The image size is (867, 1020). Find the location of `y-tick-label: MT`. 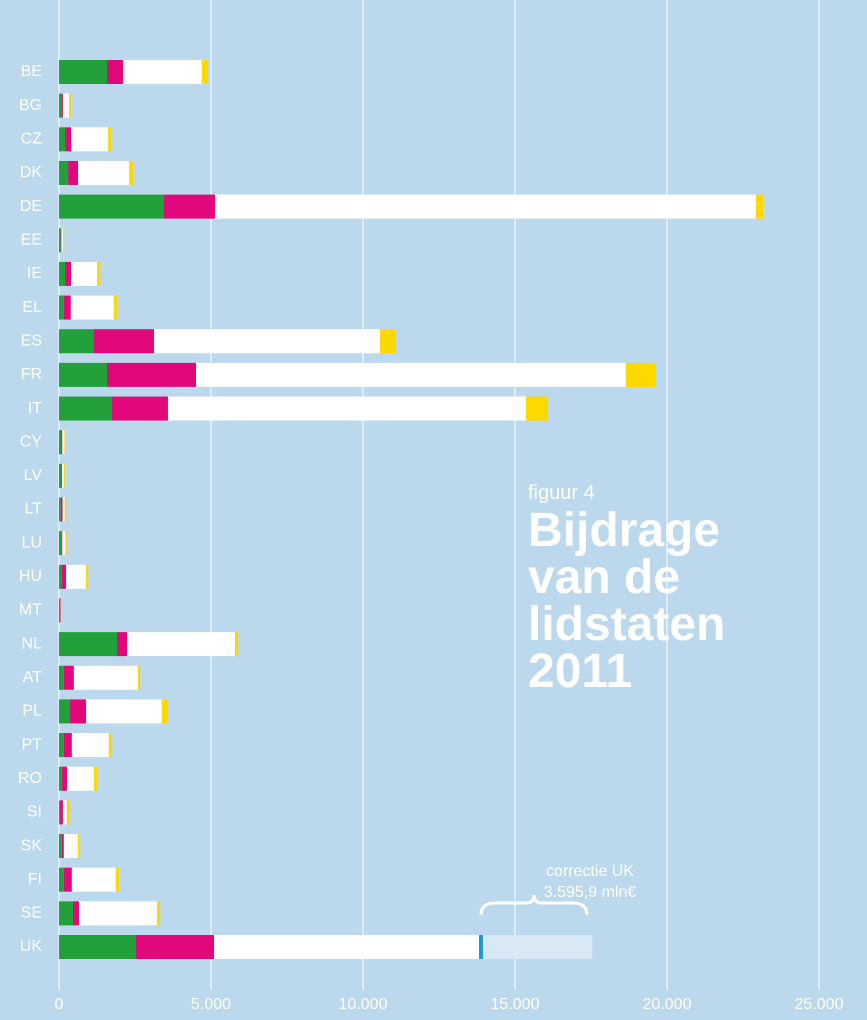

y-tick-label: MT is located at coordinates (30, 610).